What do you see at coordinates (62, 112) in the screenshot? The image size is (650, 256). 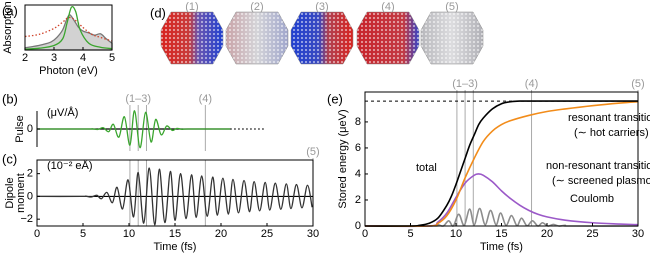 I see `unit-label: (μV/Å)` at bounding box center [62, 112].